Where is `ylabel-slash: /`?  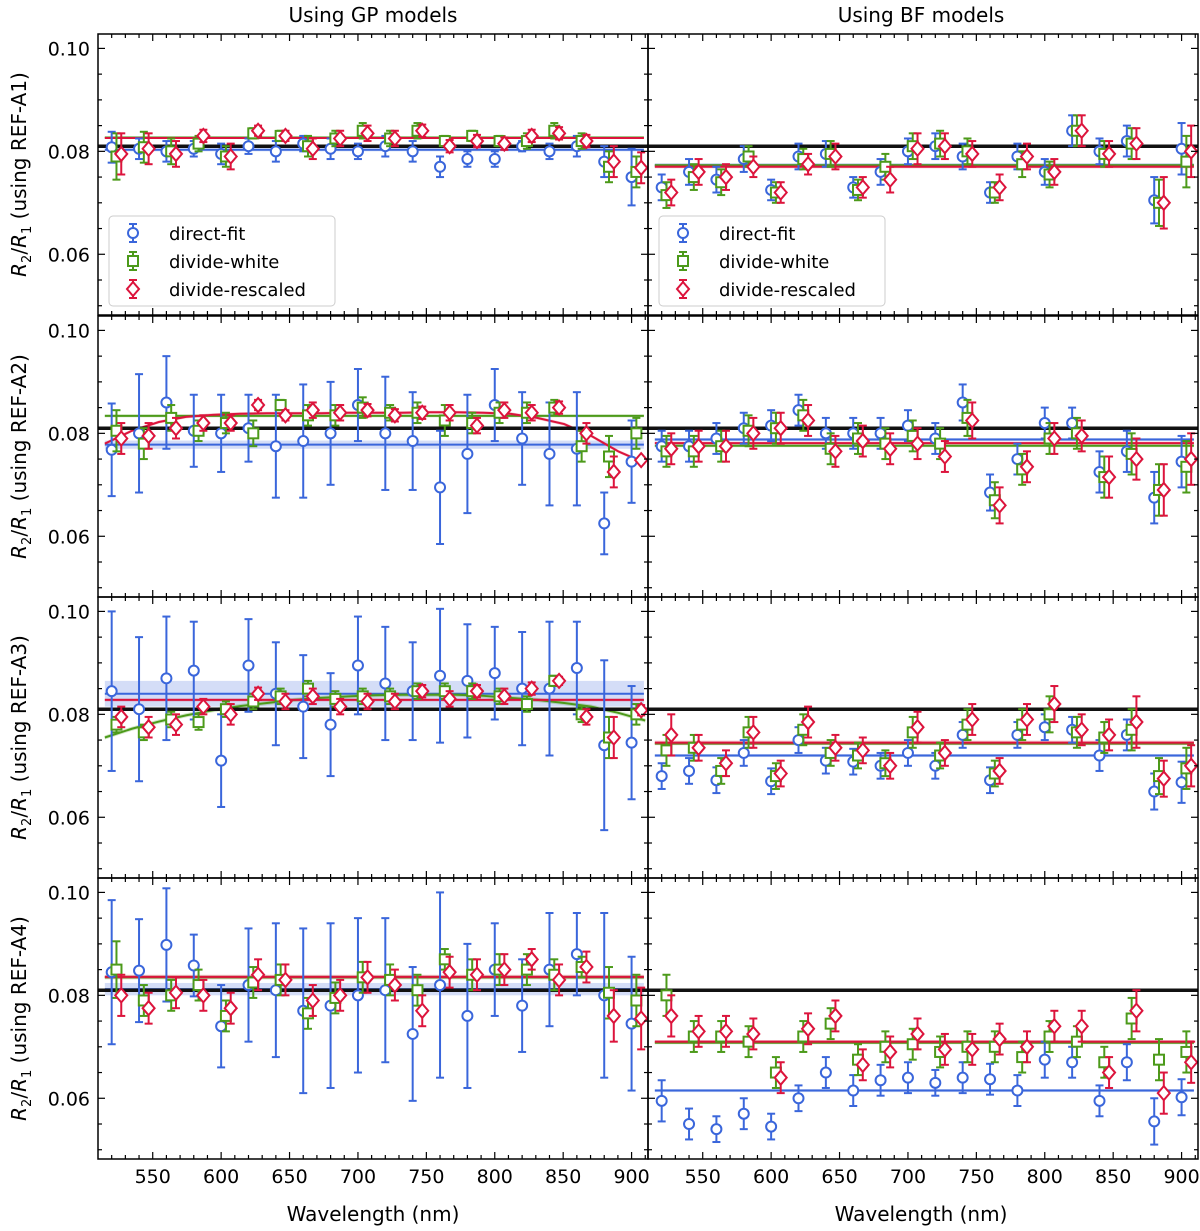
ylabel-slash: / is located at coordinates (19, 533).